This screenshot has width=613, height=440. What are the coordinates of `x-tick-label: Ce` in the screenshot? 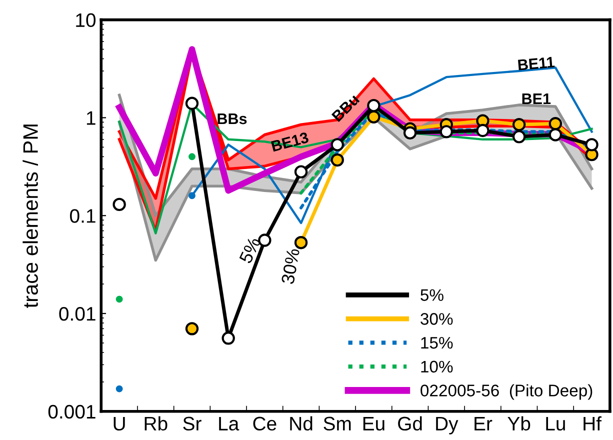 It's located at (264, 423).